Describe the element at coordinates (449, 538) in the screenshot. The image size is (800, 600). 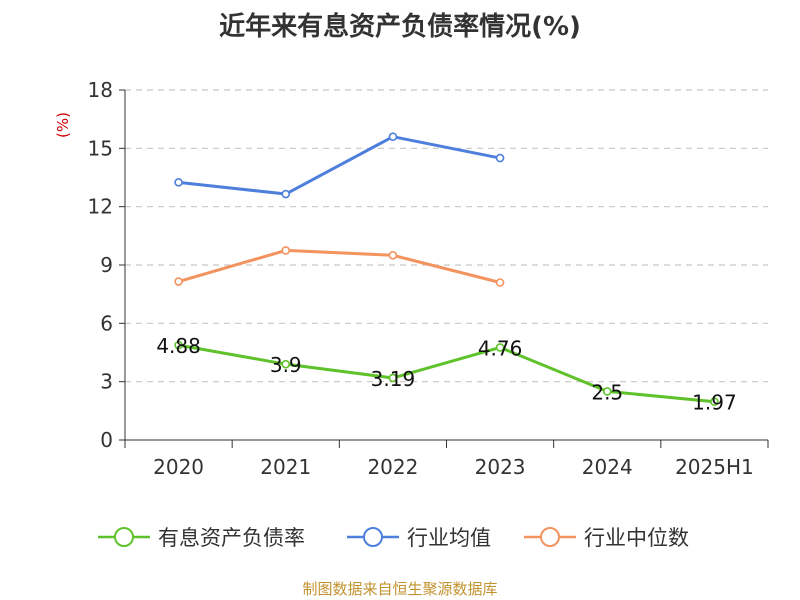
I see `legend-label: 行业均值` at that location.